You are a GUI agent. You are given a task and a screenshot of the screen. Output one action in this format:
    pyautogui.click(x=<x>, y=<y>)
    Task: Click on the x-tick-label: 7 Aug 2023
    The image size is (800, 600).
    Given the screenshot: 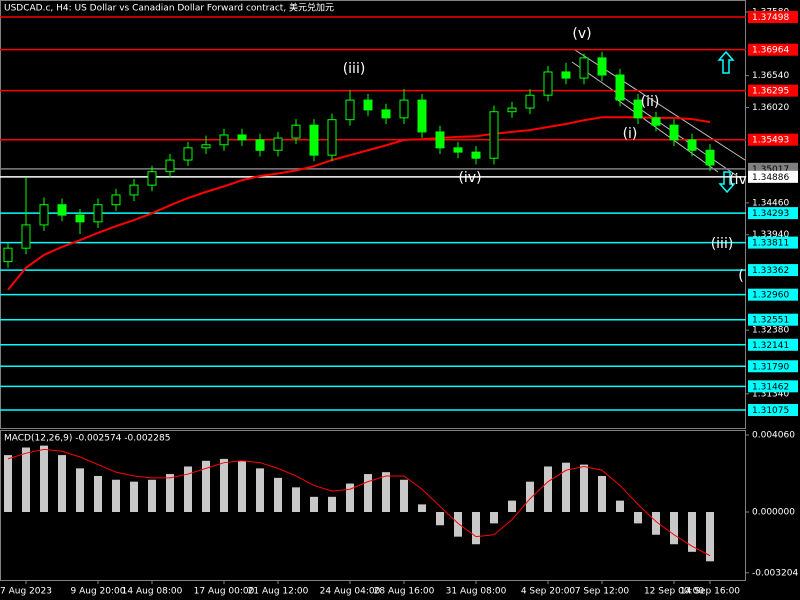 What is the action you would take?
    pyautogui.click(x=26, y=592)
    